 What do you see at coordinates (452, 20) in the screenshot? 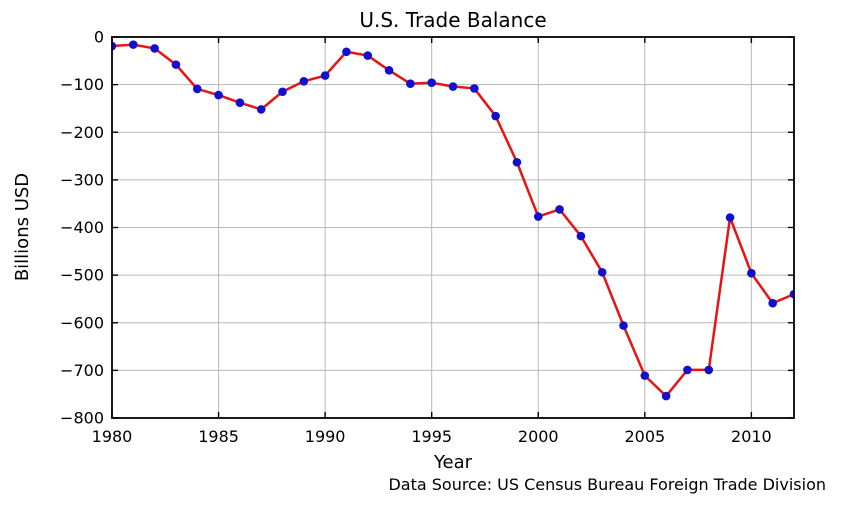
I see `chart-title: U.S. Trade Balance` at bounding box center [452, 20].